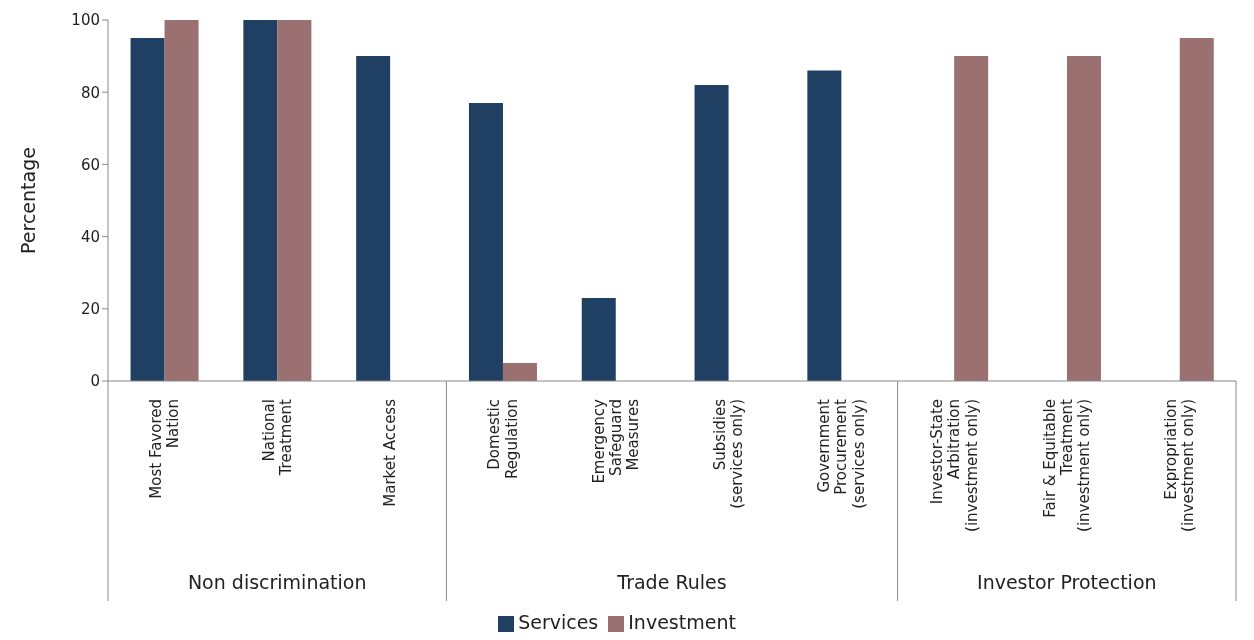 Image resolution: width=1254 pixels, height=640 pixels. Describe the element at coordinates (682, 622) in the screenshot. I see `legend-label: Investment` at that location.